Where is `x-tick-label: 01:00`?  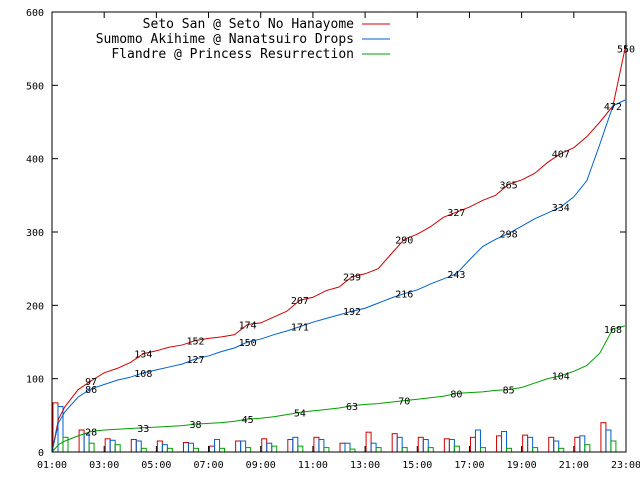 x-tick-label: 01:00 is located at coordinates (52, 465).